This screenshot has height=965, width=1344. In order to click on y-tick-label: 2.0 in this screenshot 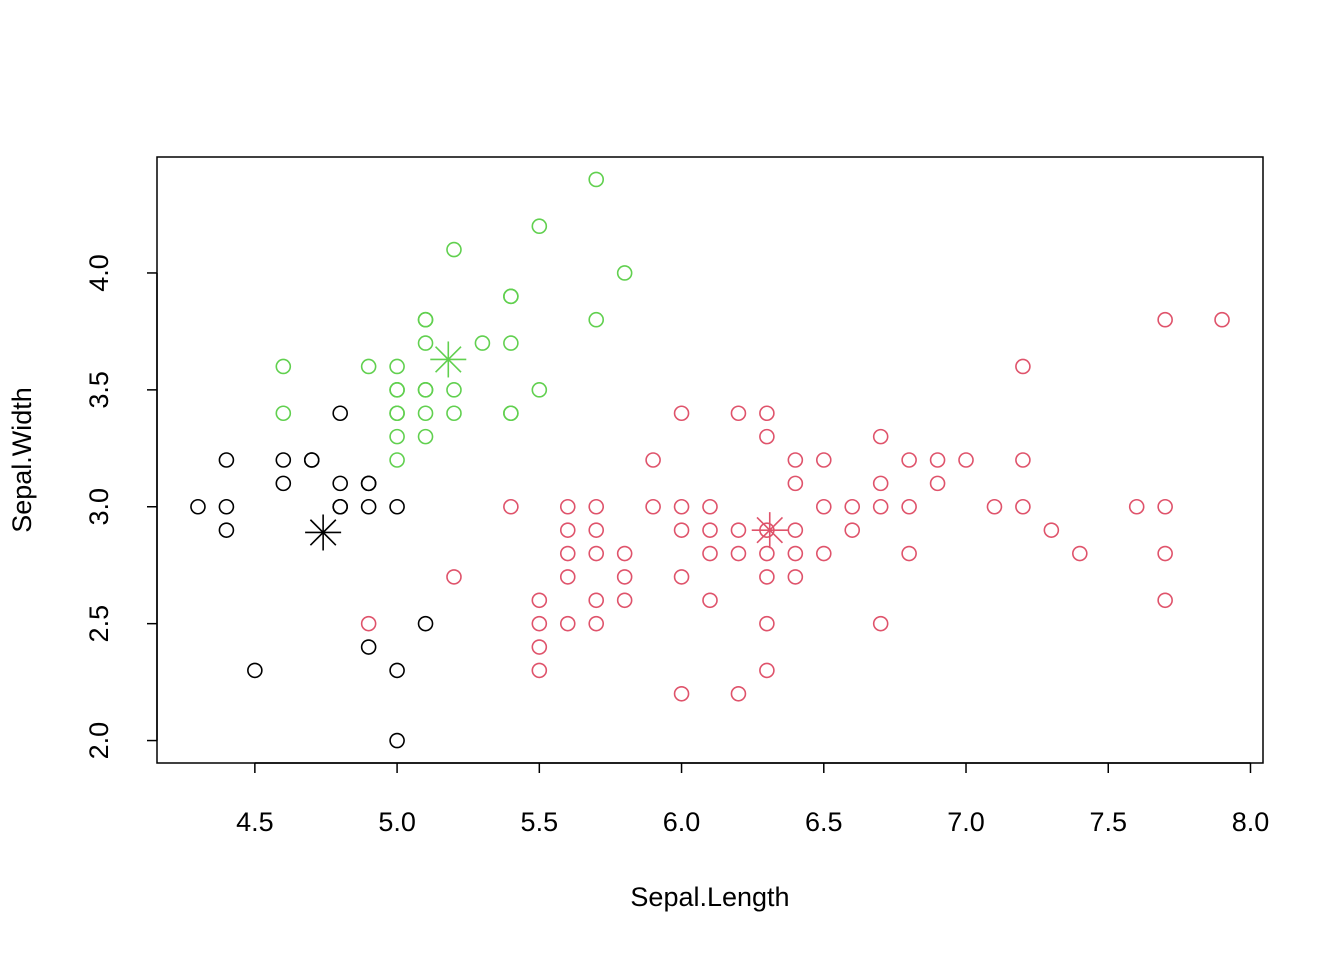, I will do `click(99, 741)`.